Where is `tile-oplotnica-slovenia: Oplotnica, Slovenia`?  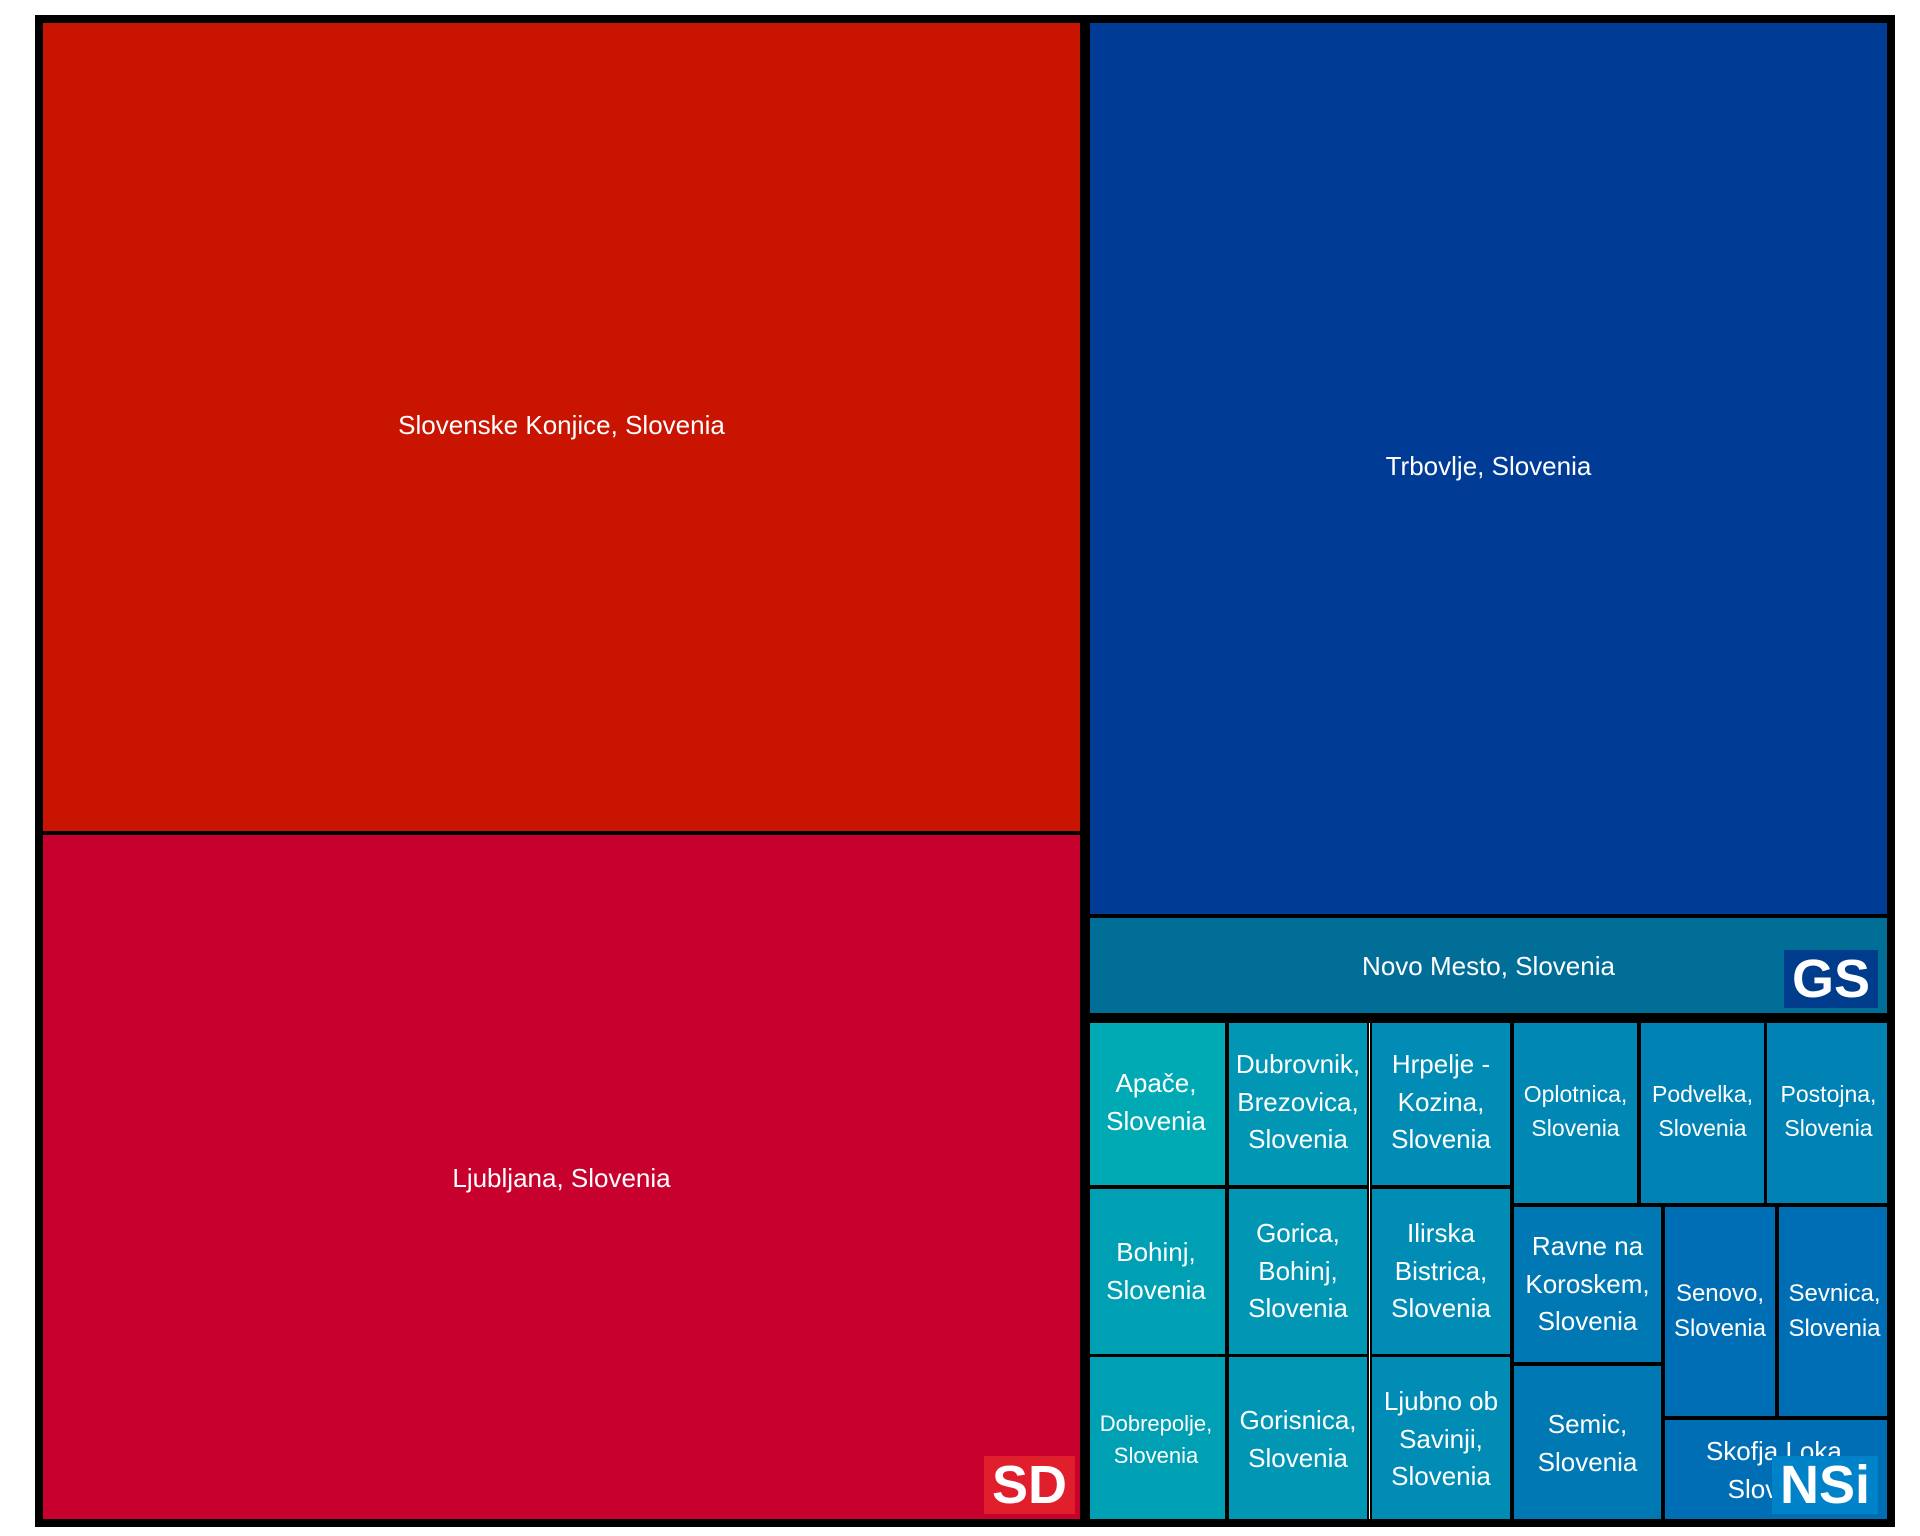
tile-oplotnica-slovenia: Oplotnica, Slovenia is located at coordinates (1575, 1111).